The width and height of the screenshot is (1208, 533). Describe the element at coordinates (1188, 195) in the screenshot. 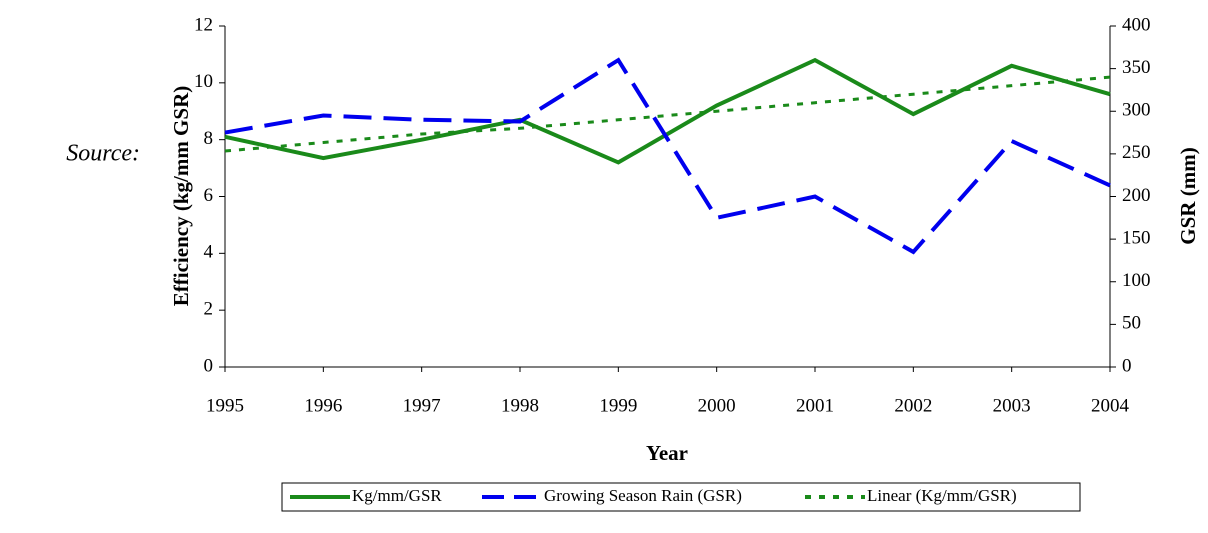

I see `y2-axis-title: GSR (mm)` at that location.